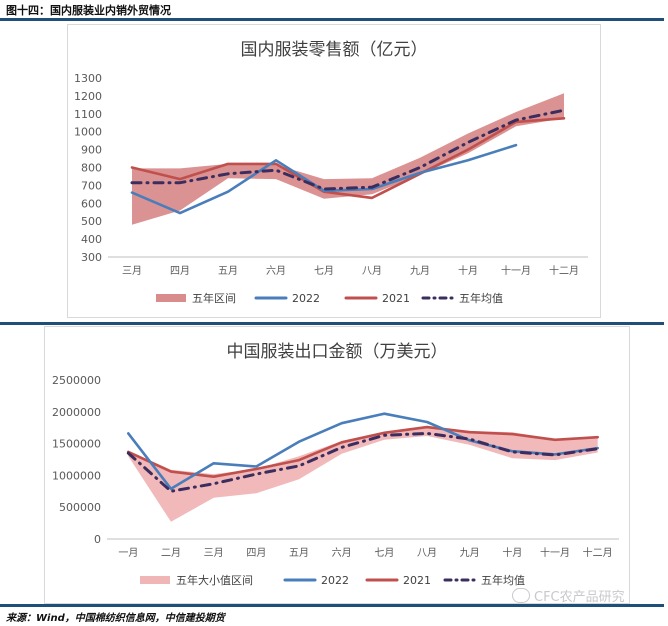 This screenshot has width=668, height=626. Describe the element at coordinates (598, 552) in the screenshot. I see `chart2-x-tick-label: 十二月` at that location.